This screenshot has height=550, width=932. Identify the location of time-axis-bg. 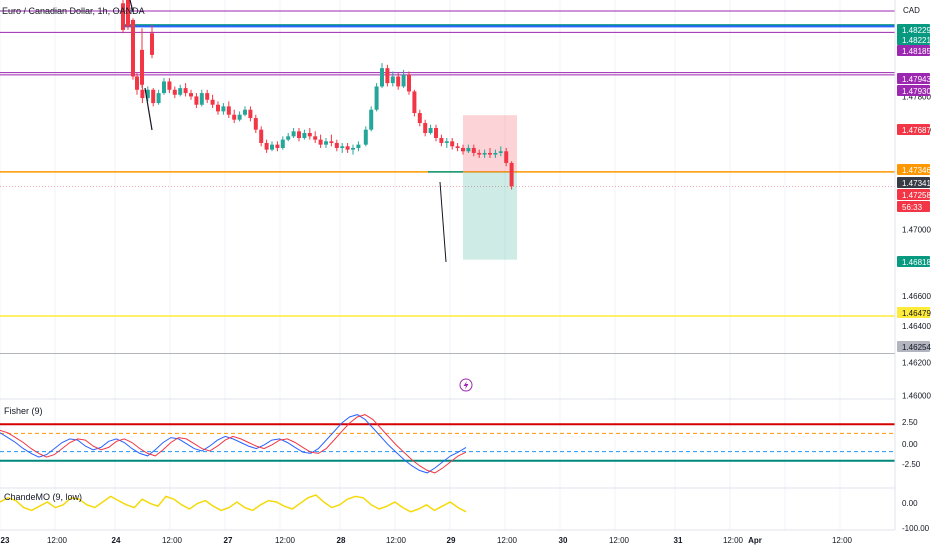
(447, 540).